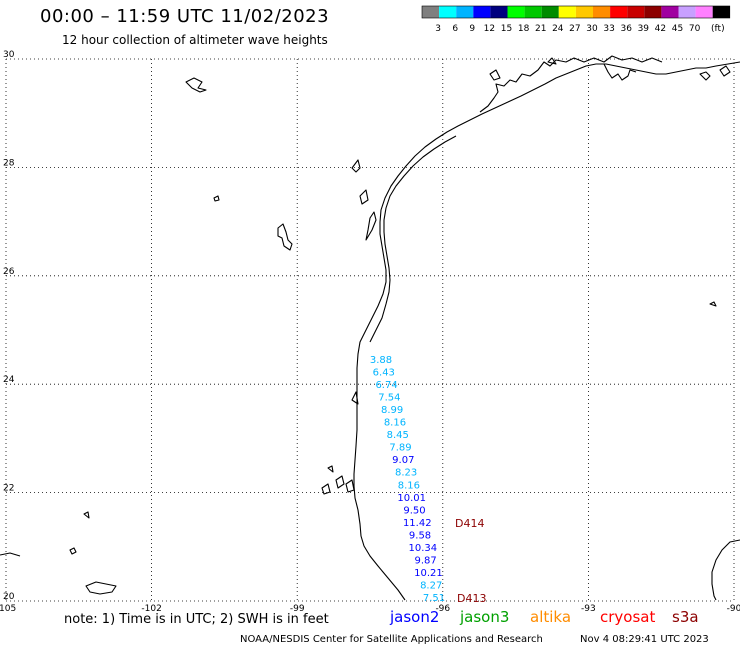 Image resolution: width=740 pixels, height=650 pixels. Describe the element at coordinates (389, 398) in the screenshot. I see `wave-height-label: 7.54` at that location.